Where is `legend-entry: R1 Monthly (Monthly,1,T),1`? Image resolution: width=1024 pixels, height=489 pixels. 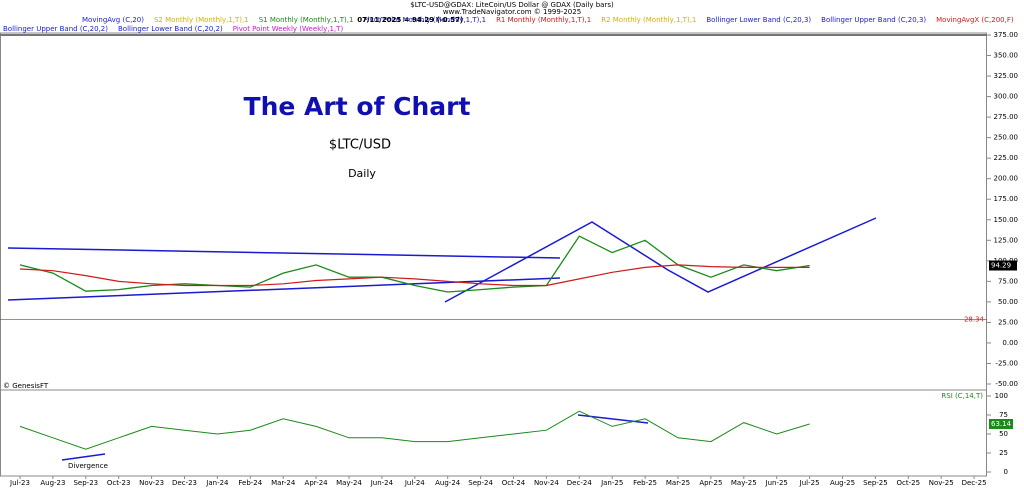
legend-entry: R1 Monthly (Monthly,1,T),1 is located at coordinates (543, 20).